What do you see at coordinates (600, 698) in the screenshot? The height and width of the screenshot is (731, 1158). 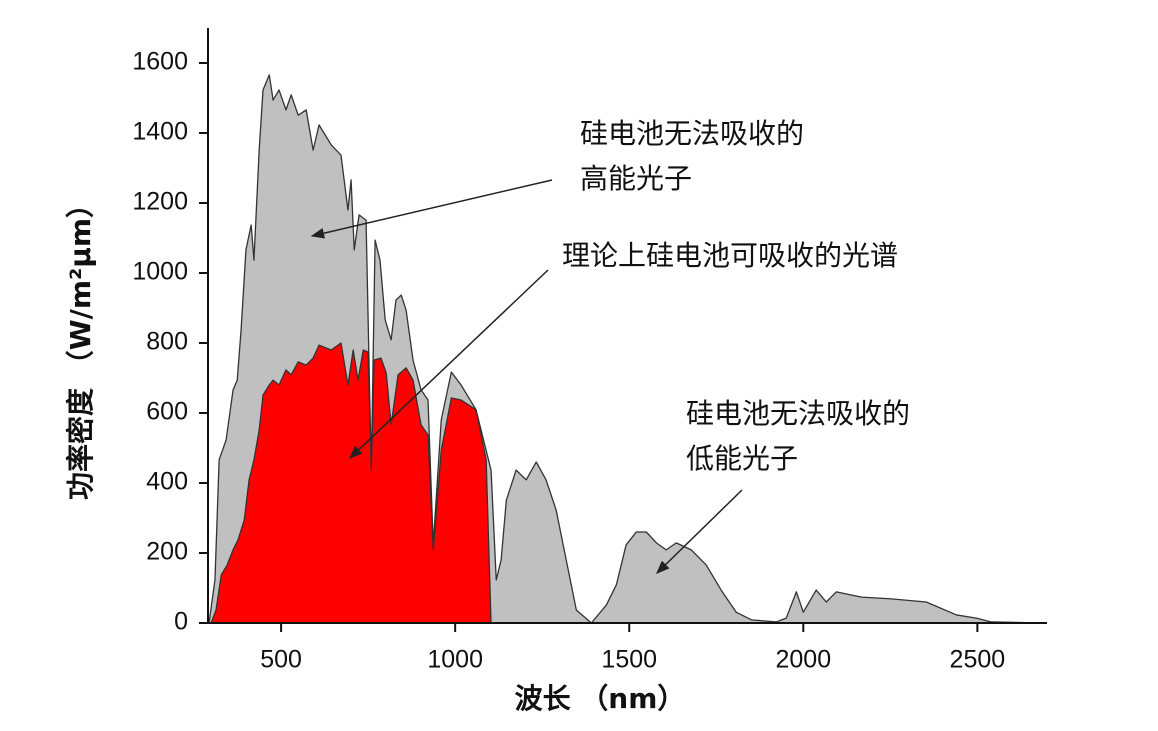 I see `x-axis-label: 波长 （nm）` at bounding box center [600, 698].